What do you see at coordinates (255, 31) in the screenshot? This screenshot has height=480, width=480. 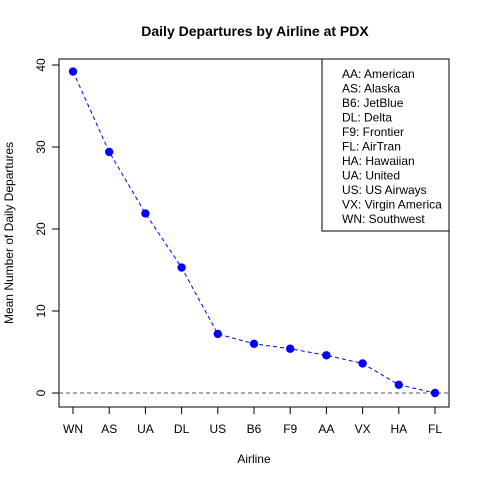 I see `chart-title: Daily Departures by Airline at PDX` at bounding box center [255, 31].